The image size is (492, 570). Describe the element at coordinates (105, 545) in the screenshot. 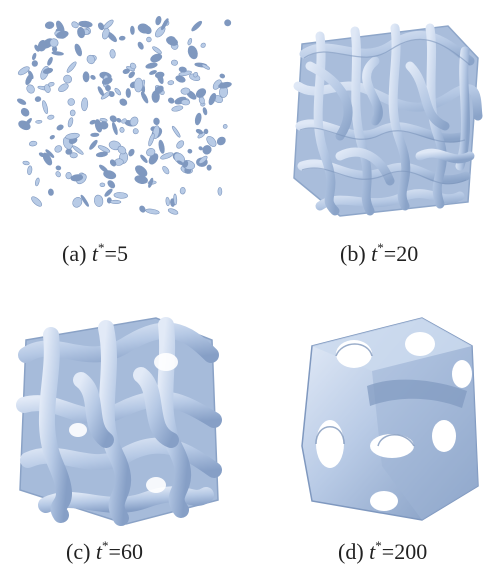

I see `panel-c-sup: *` at that location.